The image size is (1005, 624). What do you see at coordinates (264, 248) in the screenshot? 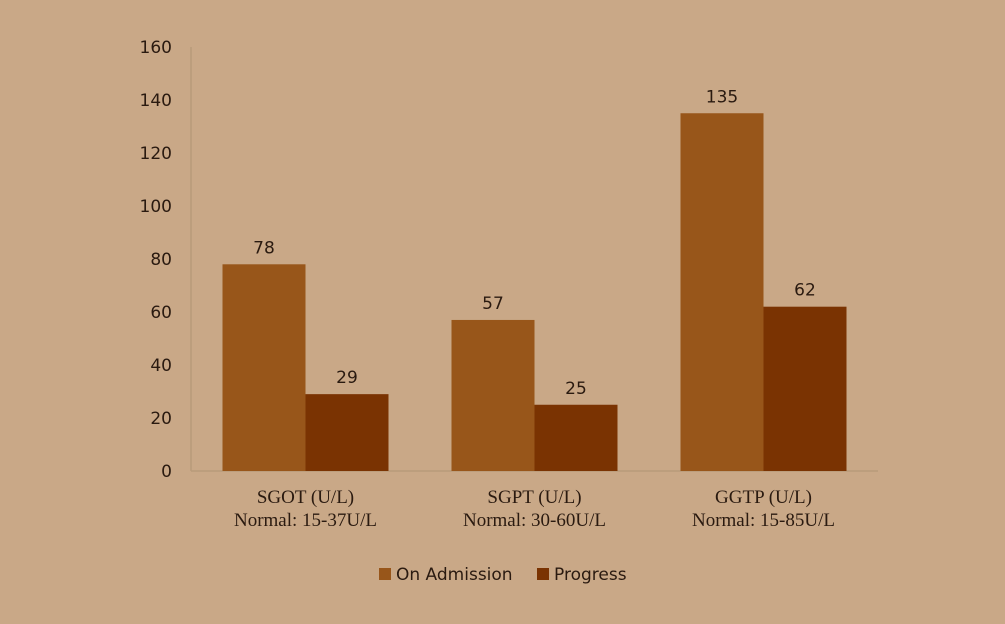
I see `data-label: 78` at bounding box center [264, 248].